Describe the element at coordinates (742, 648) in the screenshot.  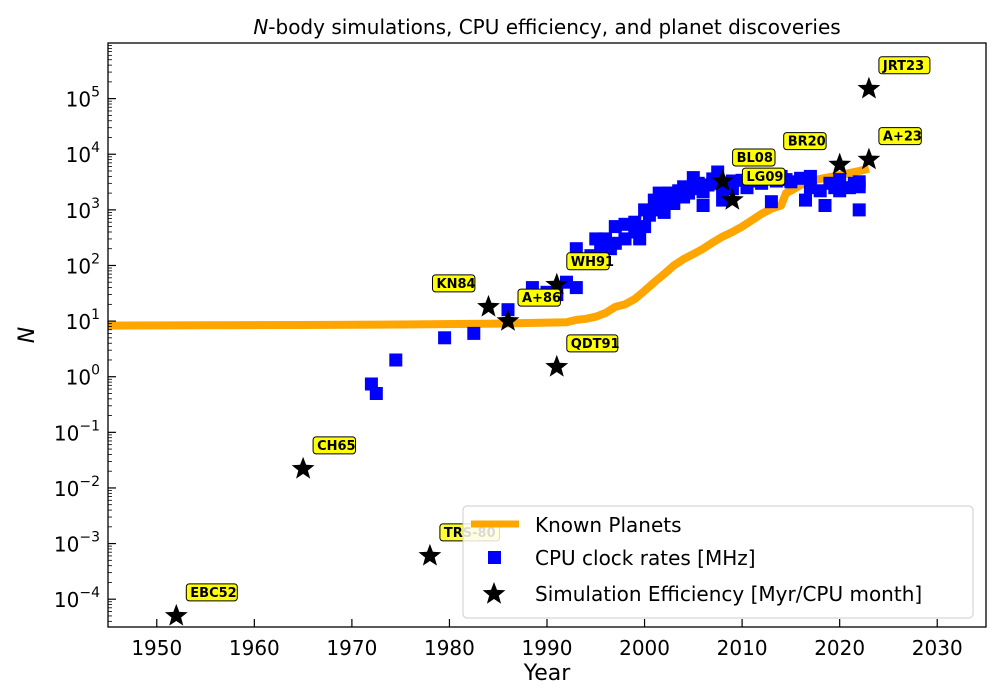
I see `x-tick-label: 2010` at that location.